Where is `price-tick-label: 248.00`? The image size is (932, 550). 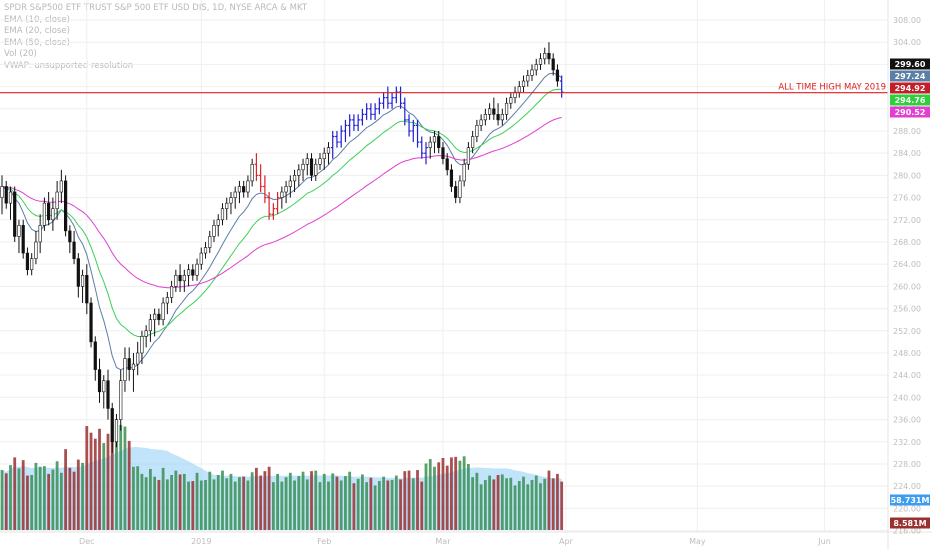 price-tick-label: 248.00 is located at coordinates (907, 353).